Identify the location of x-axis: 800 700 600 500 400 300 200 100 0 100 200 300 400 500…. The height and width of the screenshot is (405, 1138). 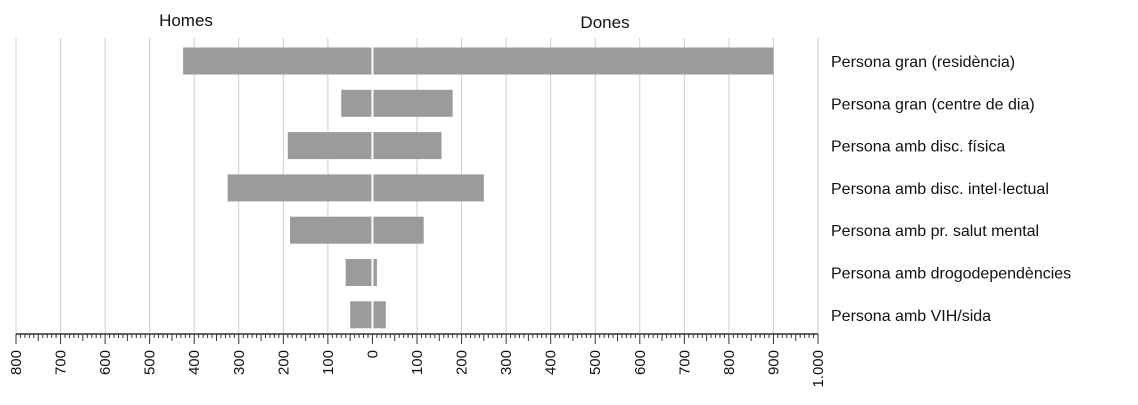
(417, 360).